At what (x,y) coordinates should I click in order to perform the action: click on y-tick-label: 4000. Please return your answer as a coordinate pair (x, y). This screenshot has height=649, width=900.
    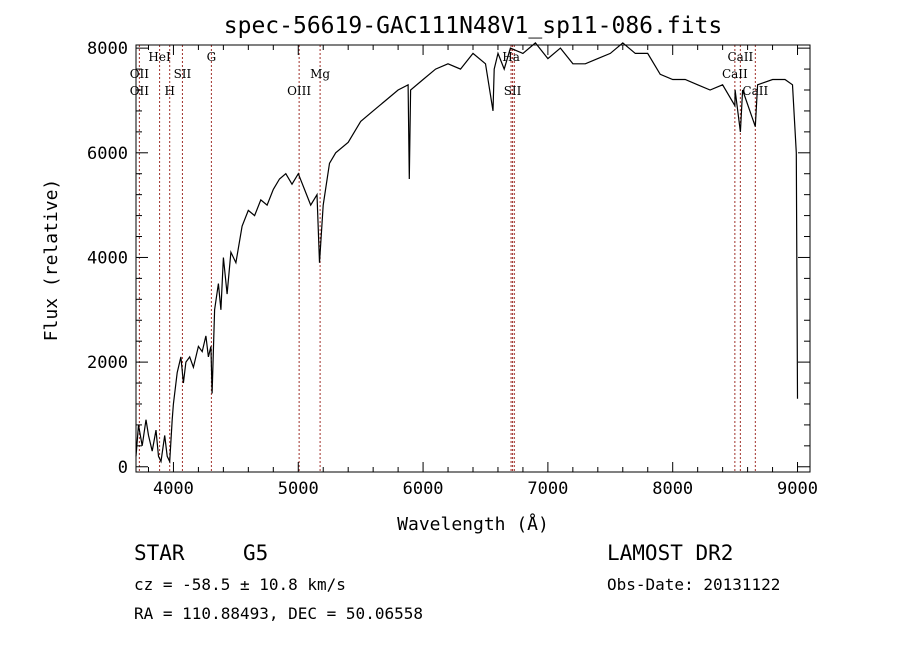
    Looking at the image, I should click on (107, 258).